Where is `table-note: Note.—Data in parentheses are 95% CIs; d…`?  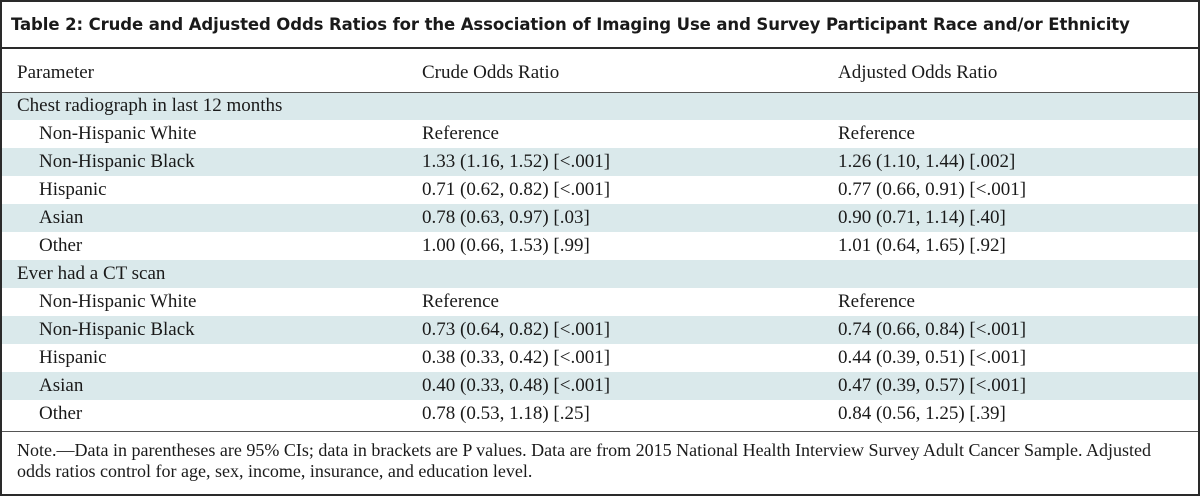 table-note: Note.—Data in parentheses are 95% CIs; d… is located at coordinates (584, 460).